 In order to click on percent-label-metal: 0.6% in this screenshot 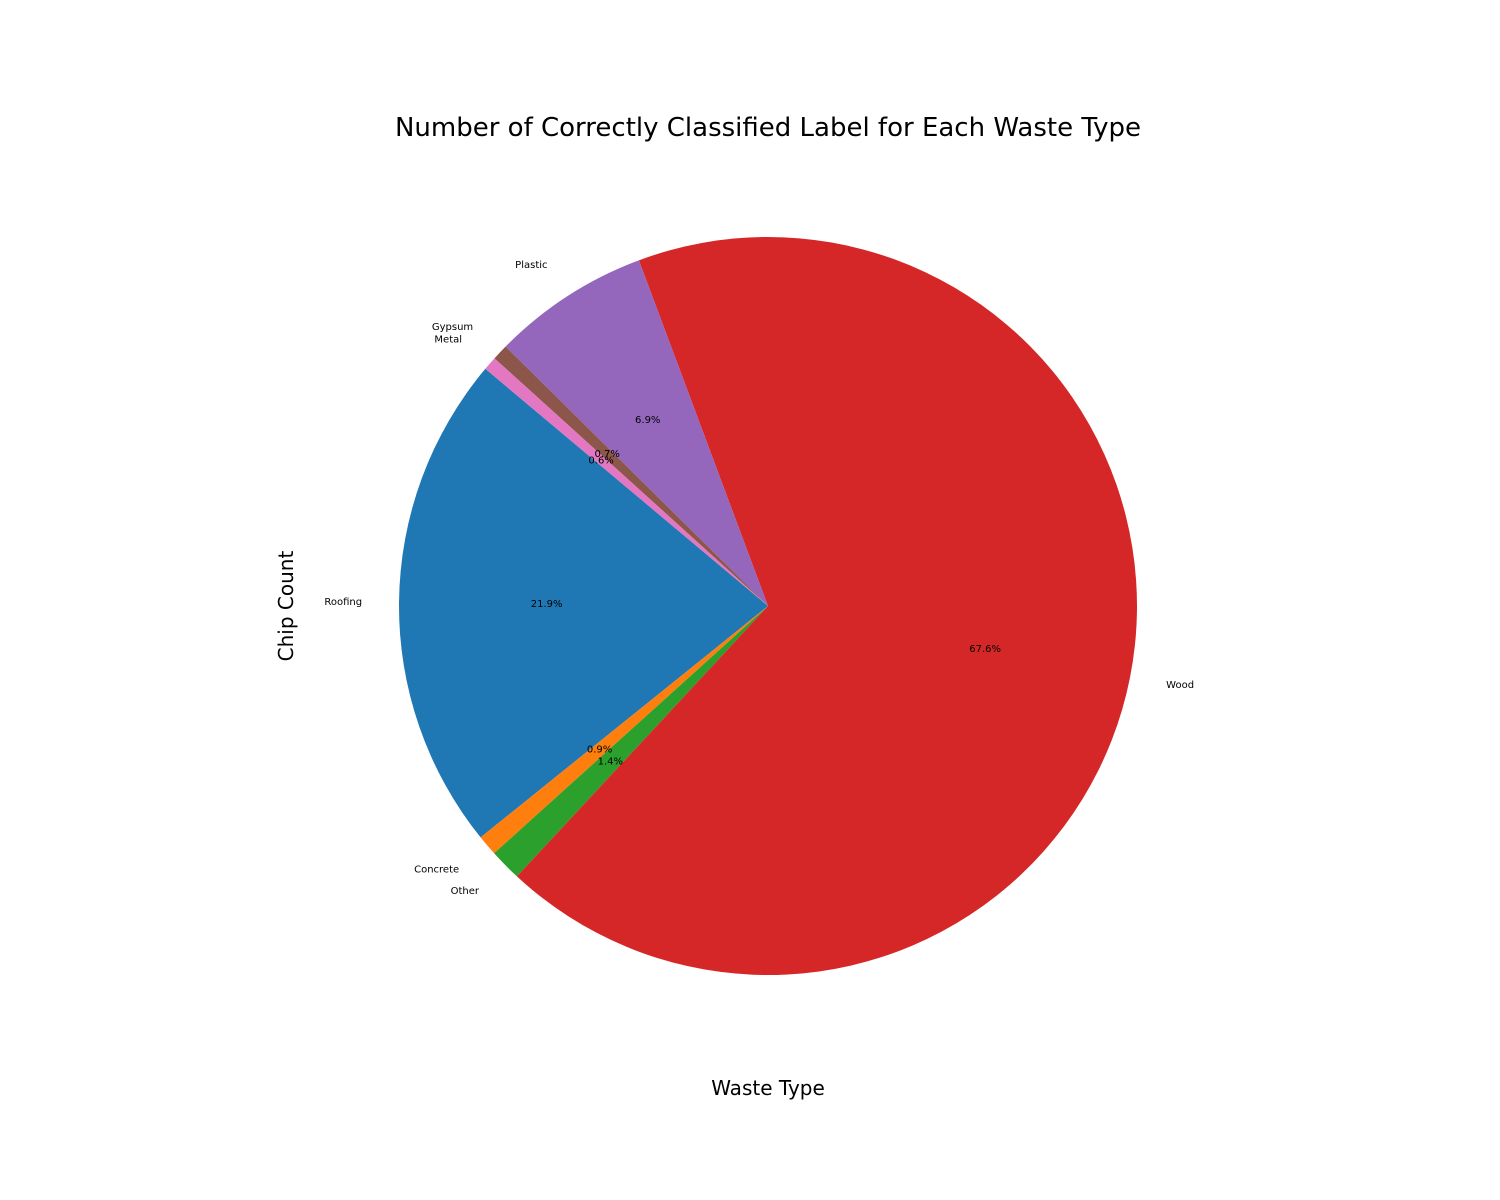, I will do `click(600, 461)`.